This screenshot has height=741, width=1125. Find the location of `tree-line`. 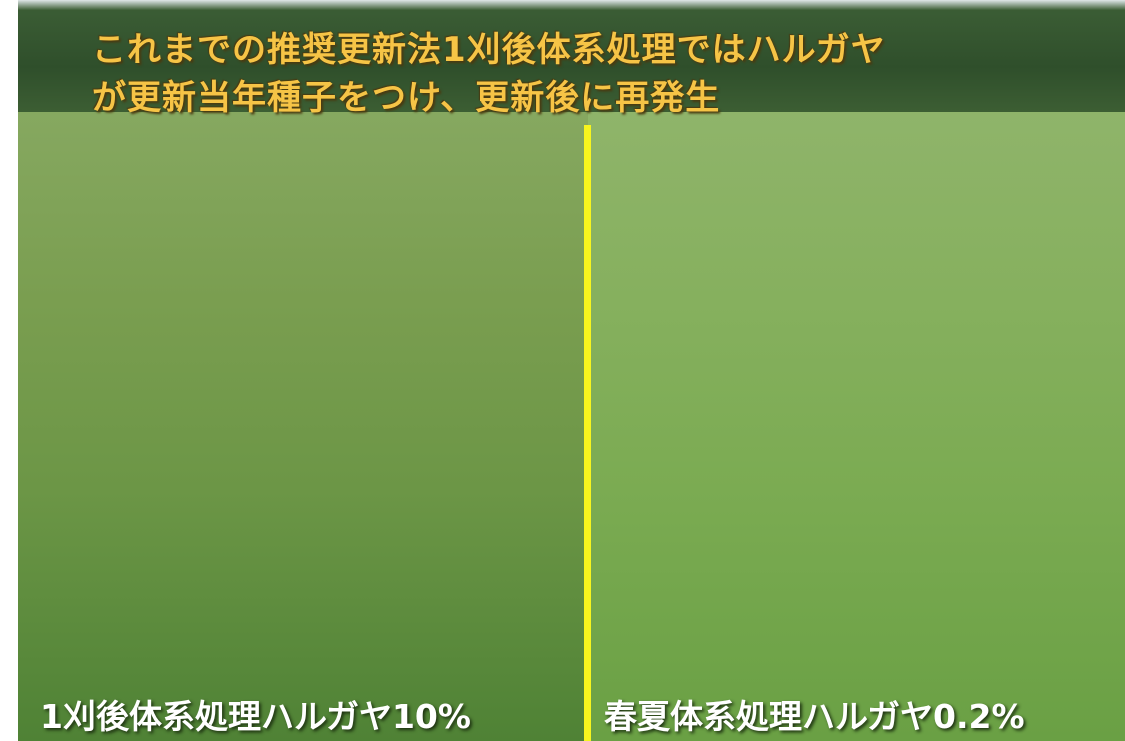

tree-line is located at coordinates (571, 56).